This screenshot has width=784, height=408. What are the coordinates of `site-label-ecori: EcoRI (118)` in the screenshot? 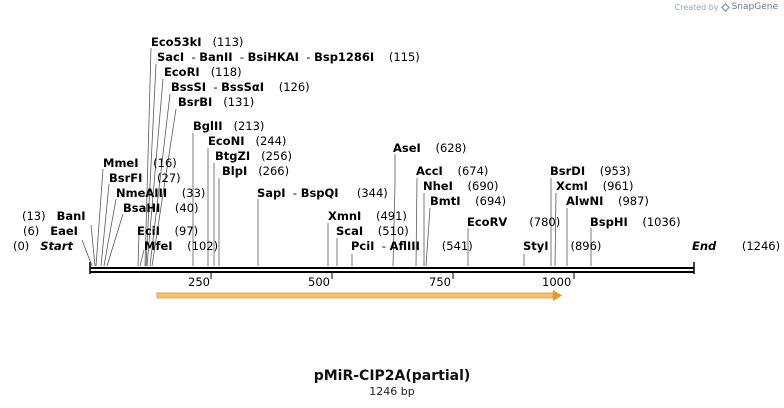 It's located at (203, 72).